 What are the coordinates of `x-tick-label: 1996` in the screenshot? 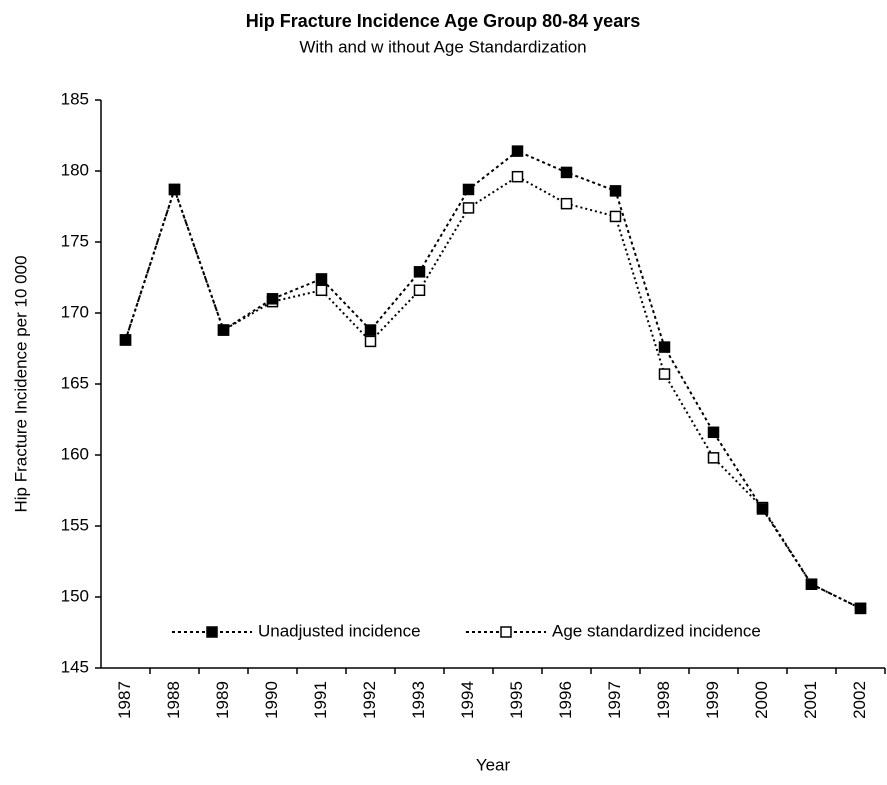 It's located at (565, 700).